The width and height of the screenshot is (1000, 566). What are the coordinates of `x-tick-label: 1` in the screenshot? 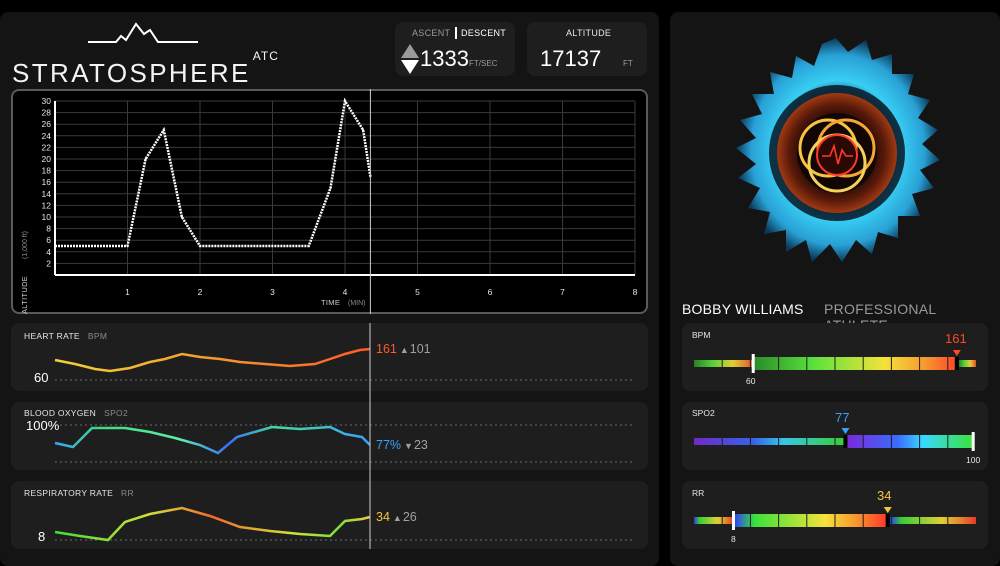 It's located at (127, 292).